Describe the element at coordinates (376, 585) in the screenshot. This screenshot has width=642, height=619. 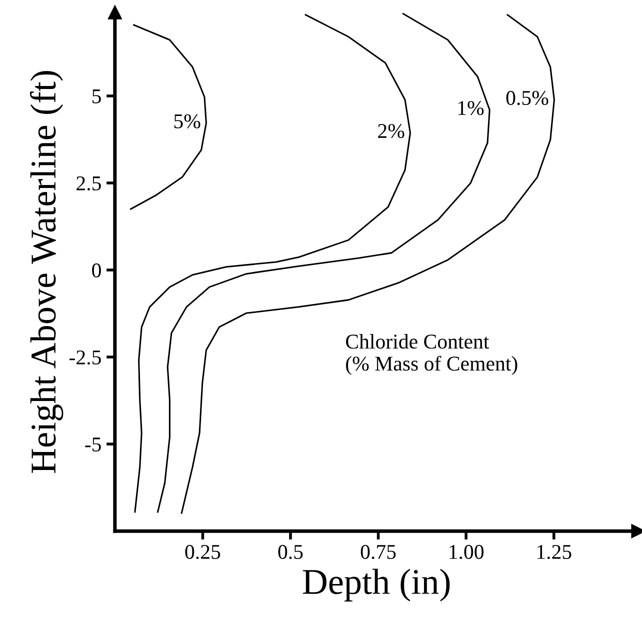
I see `x-axis-title: Depth (in)` at that location.